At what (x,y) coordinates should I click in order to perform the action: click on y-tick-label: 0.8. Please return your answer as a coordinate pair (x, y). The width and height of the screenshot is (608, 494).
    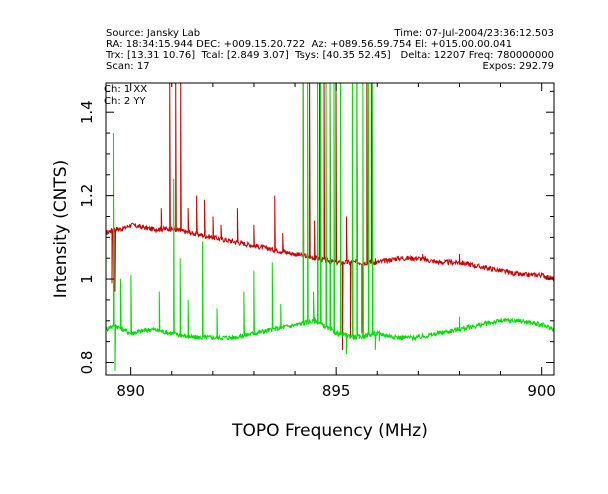
    Looking at the image, I should click on (87, 363).